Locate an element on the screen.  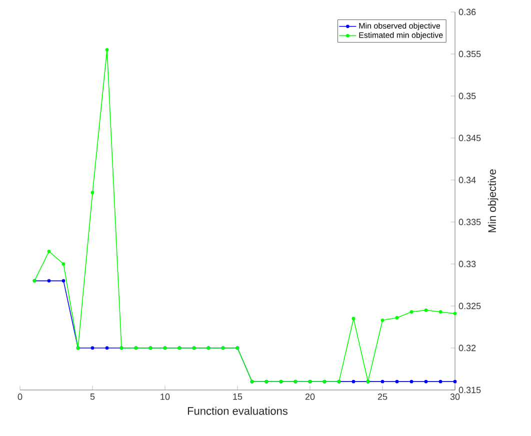
y-tick-label: 0.36 is located at coordinates (467, 12).